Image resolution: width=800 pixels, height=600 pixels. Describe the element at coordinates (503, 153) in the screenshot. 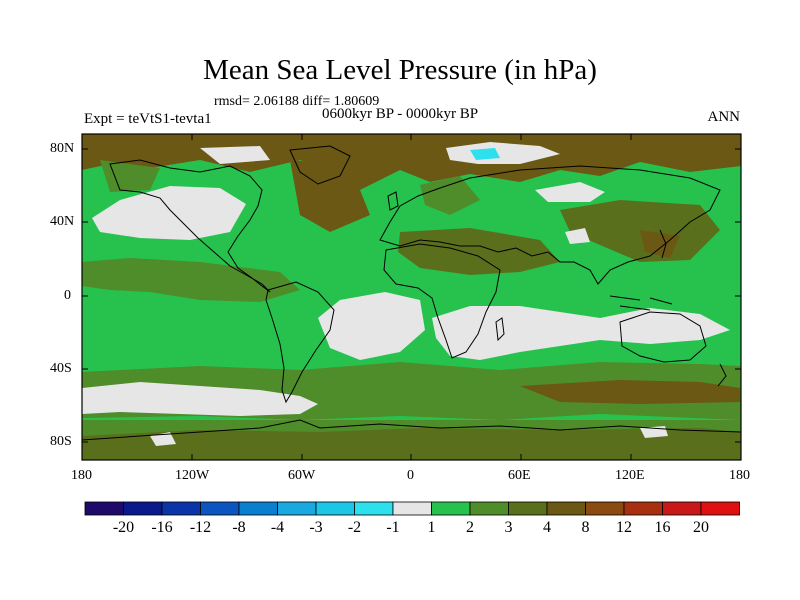

I see `field-grey-arctic` at that location.